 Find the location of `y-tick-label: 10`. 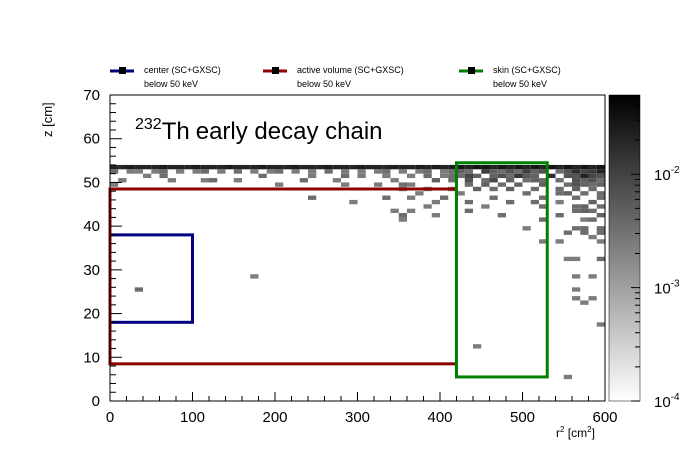

y-tick-label: 10 is located at coordinates (91, 357).